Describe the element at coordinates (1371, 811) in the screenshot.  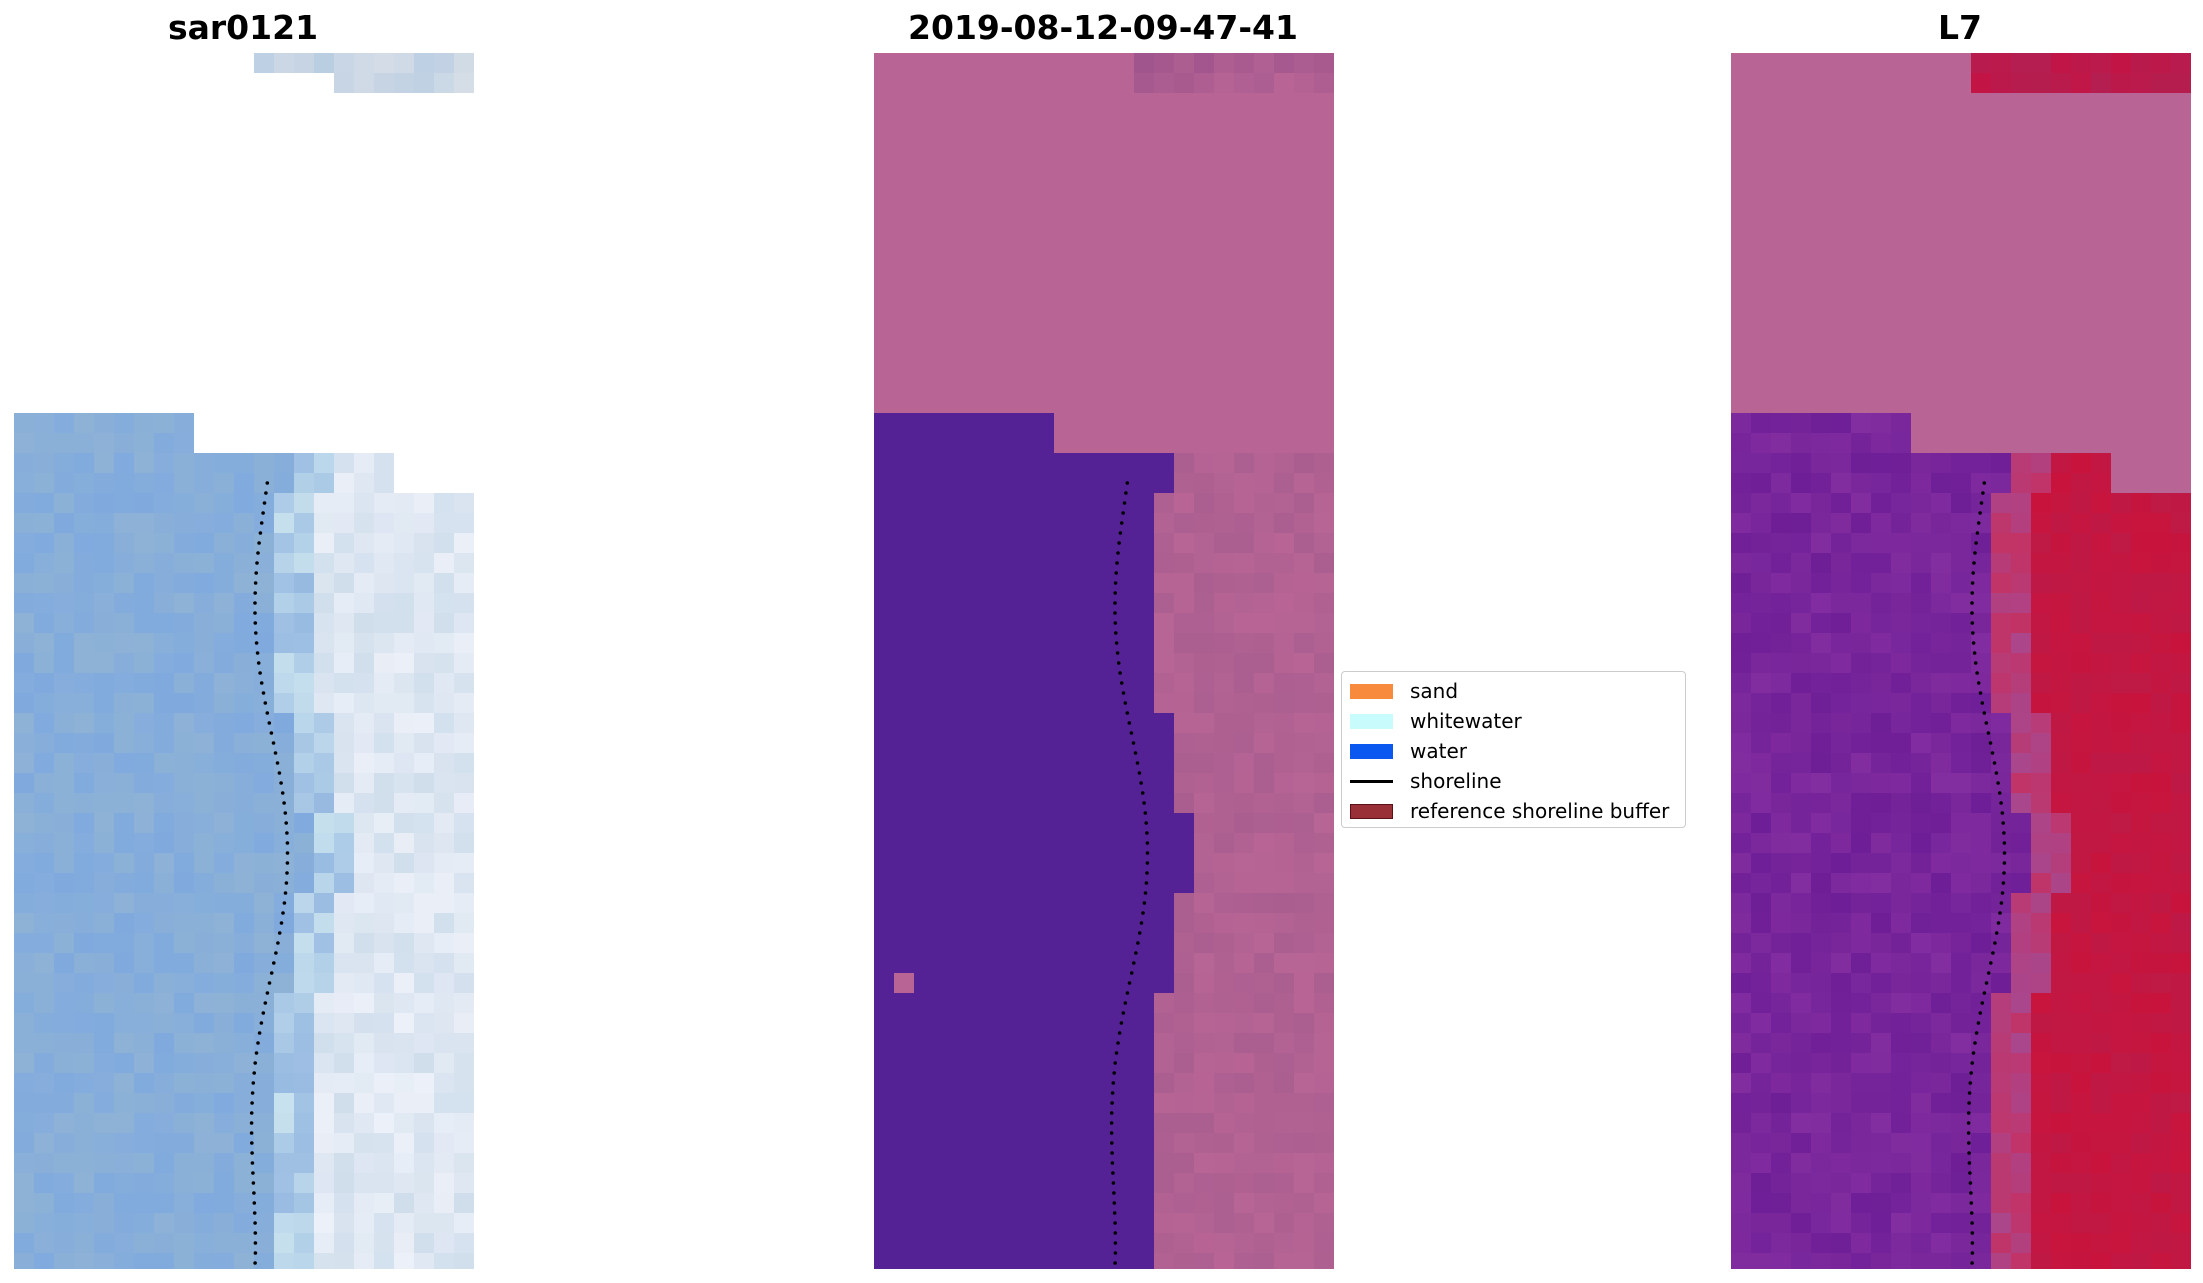
I see `legend-swatch-reference-buffer` at that location.